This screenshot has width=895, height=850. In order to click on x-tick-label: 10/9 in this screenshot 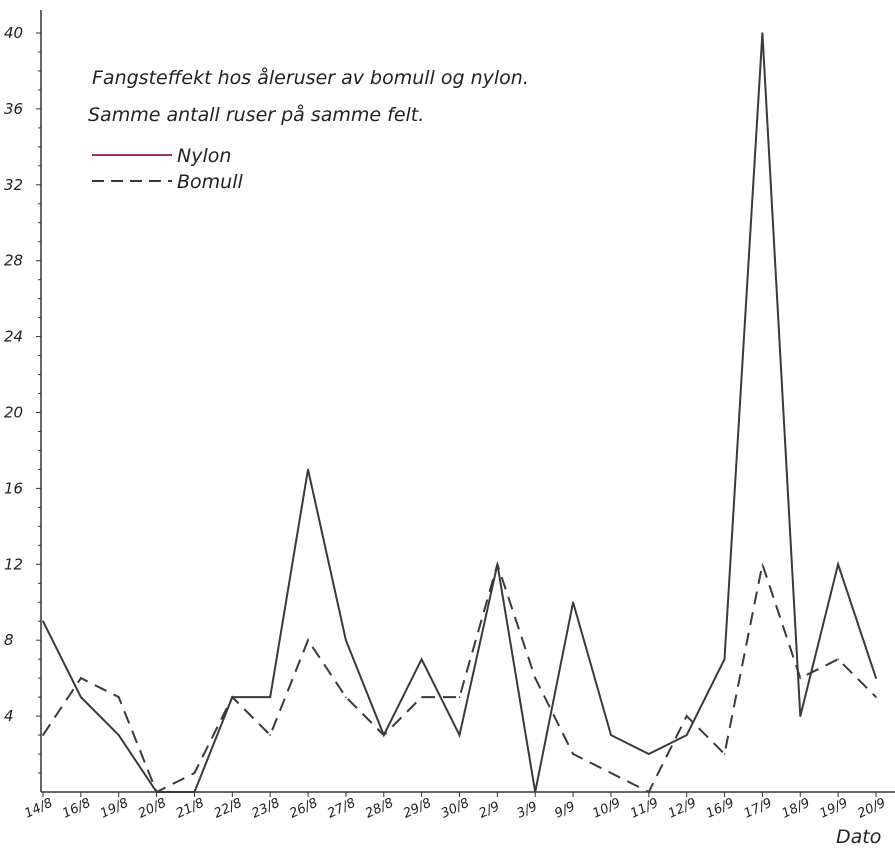, I will do `click(606, 809)`.